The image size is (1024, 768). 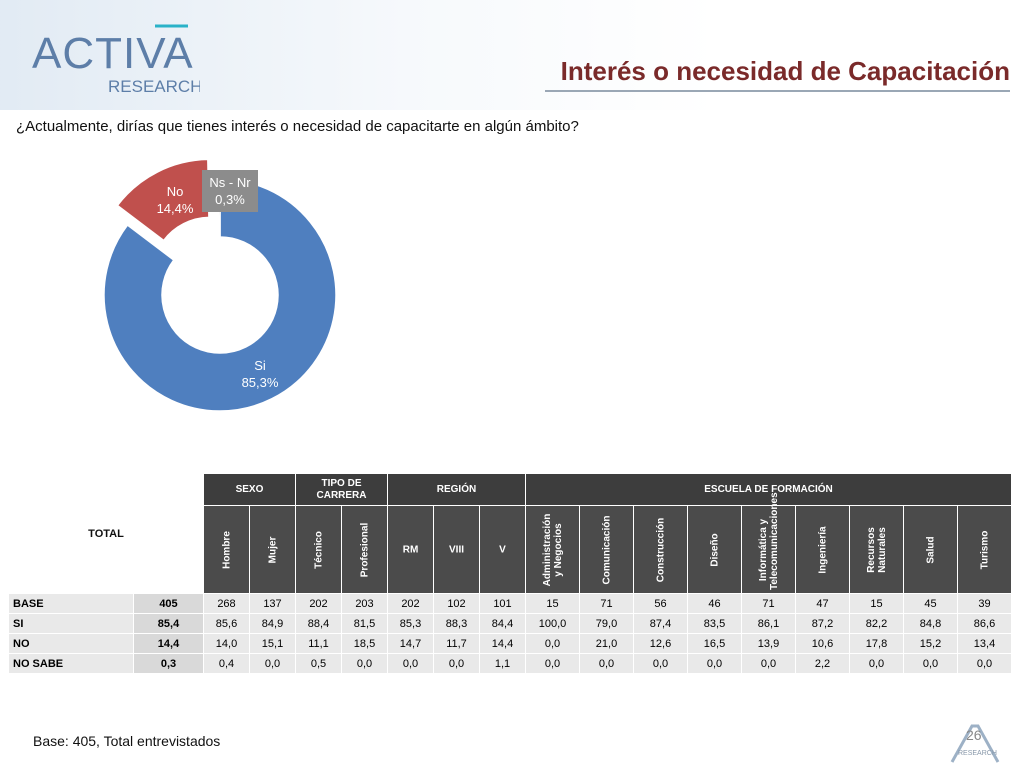 I want to click on column-header: Informática y Telecomunicaciones, so click(x=768, y=542).